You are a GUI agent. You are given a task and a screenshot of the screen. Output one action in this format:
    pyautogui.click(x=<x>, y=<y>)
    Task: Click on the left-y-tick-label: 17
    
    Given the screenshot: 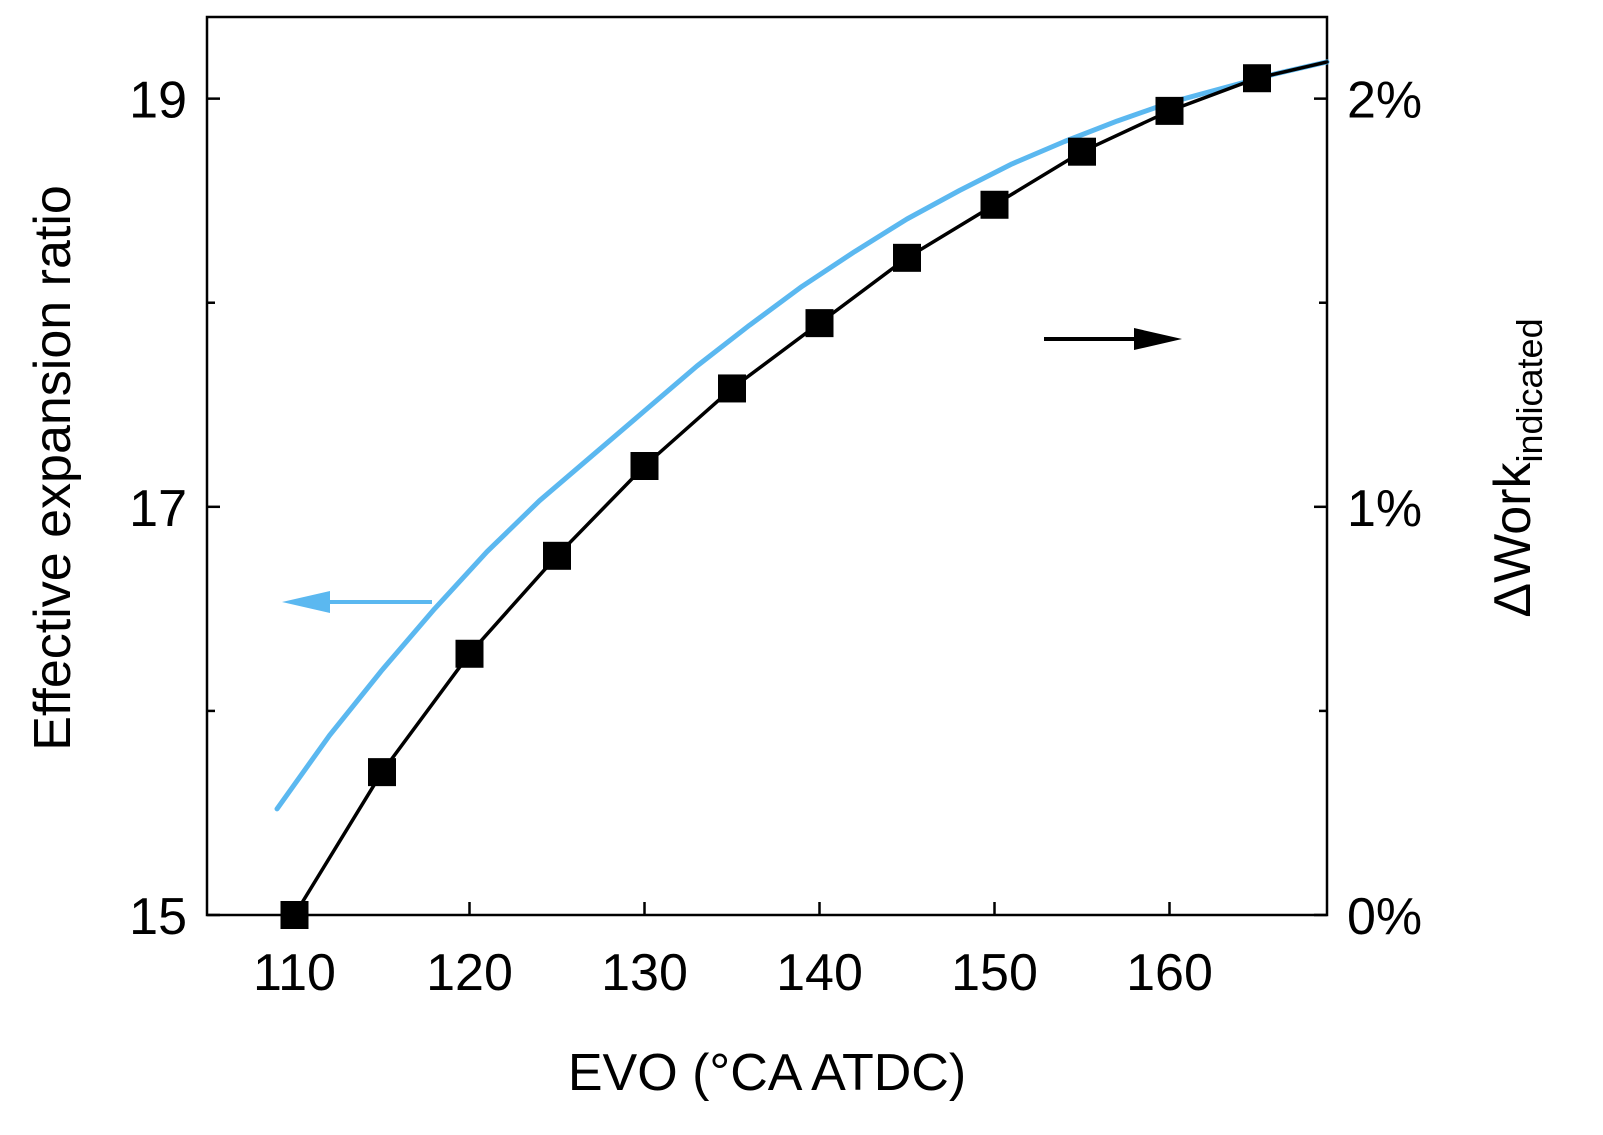 What is the action you would take?
    pyautogui.click(x=158, y=509)
    